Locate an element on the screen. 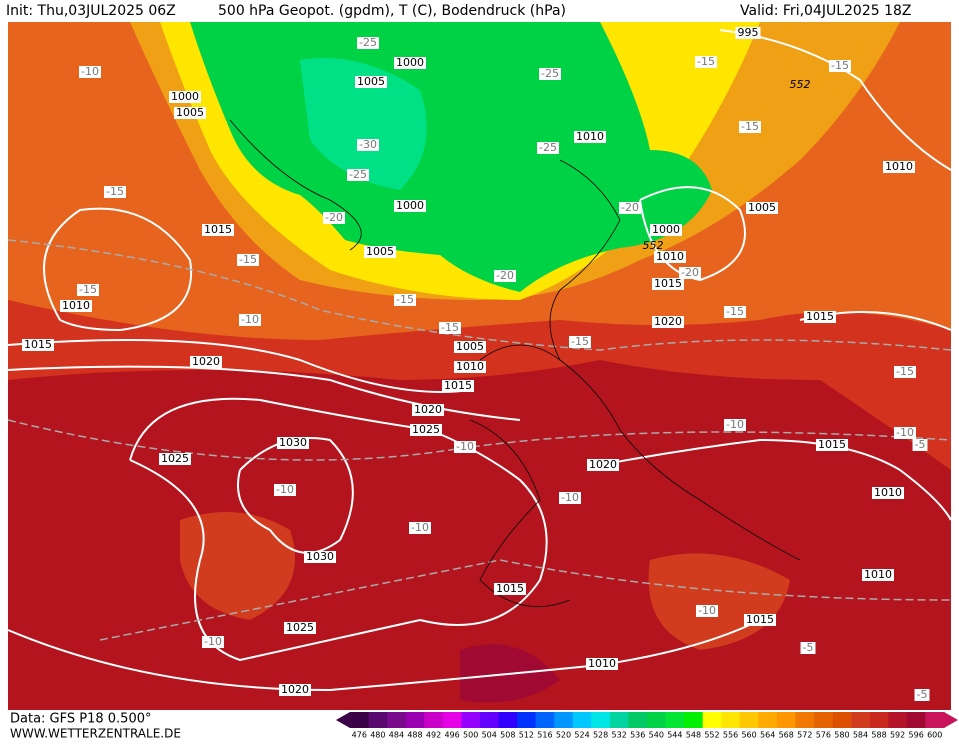 The width and height of the screenshot is (959, 745). colorbar-label: 536 is located at coordinates (637, 735).